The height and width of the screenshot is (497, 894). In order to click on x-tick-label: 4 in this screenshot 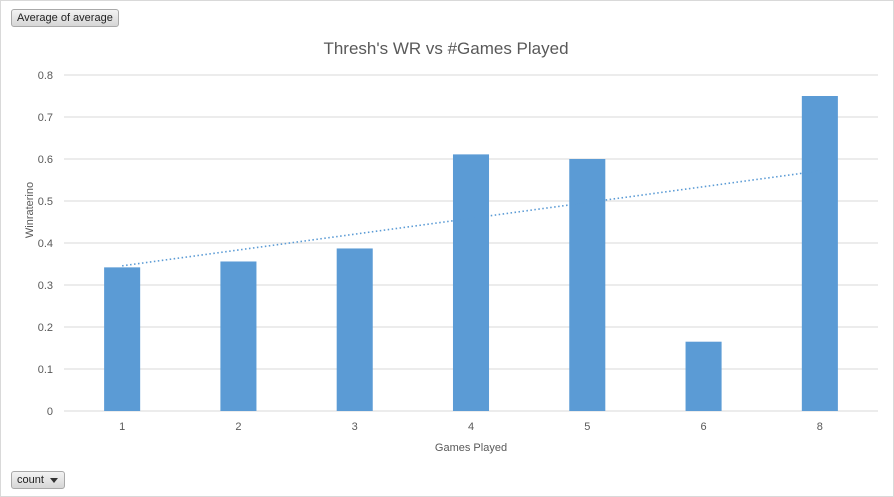, I will do `click(471, 427)`.